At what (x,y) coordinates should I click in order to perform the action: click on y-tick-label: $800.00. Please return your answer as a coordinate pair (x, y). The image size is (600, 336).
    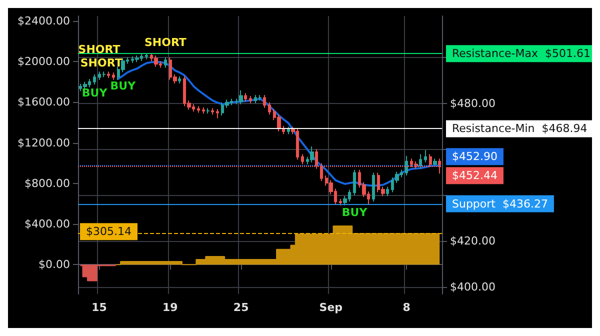
    Looking at the image, I should click on (47, 183).